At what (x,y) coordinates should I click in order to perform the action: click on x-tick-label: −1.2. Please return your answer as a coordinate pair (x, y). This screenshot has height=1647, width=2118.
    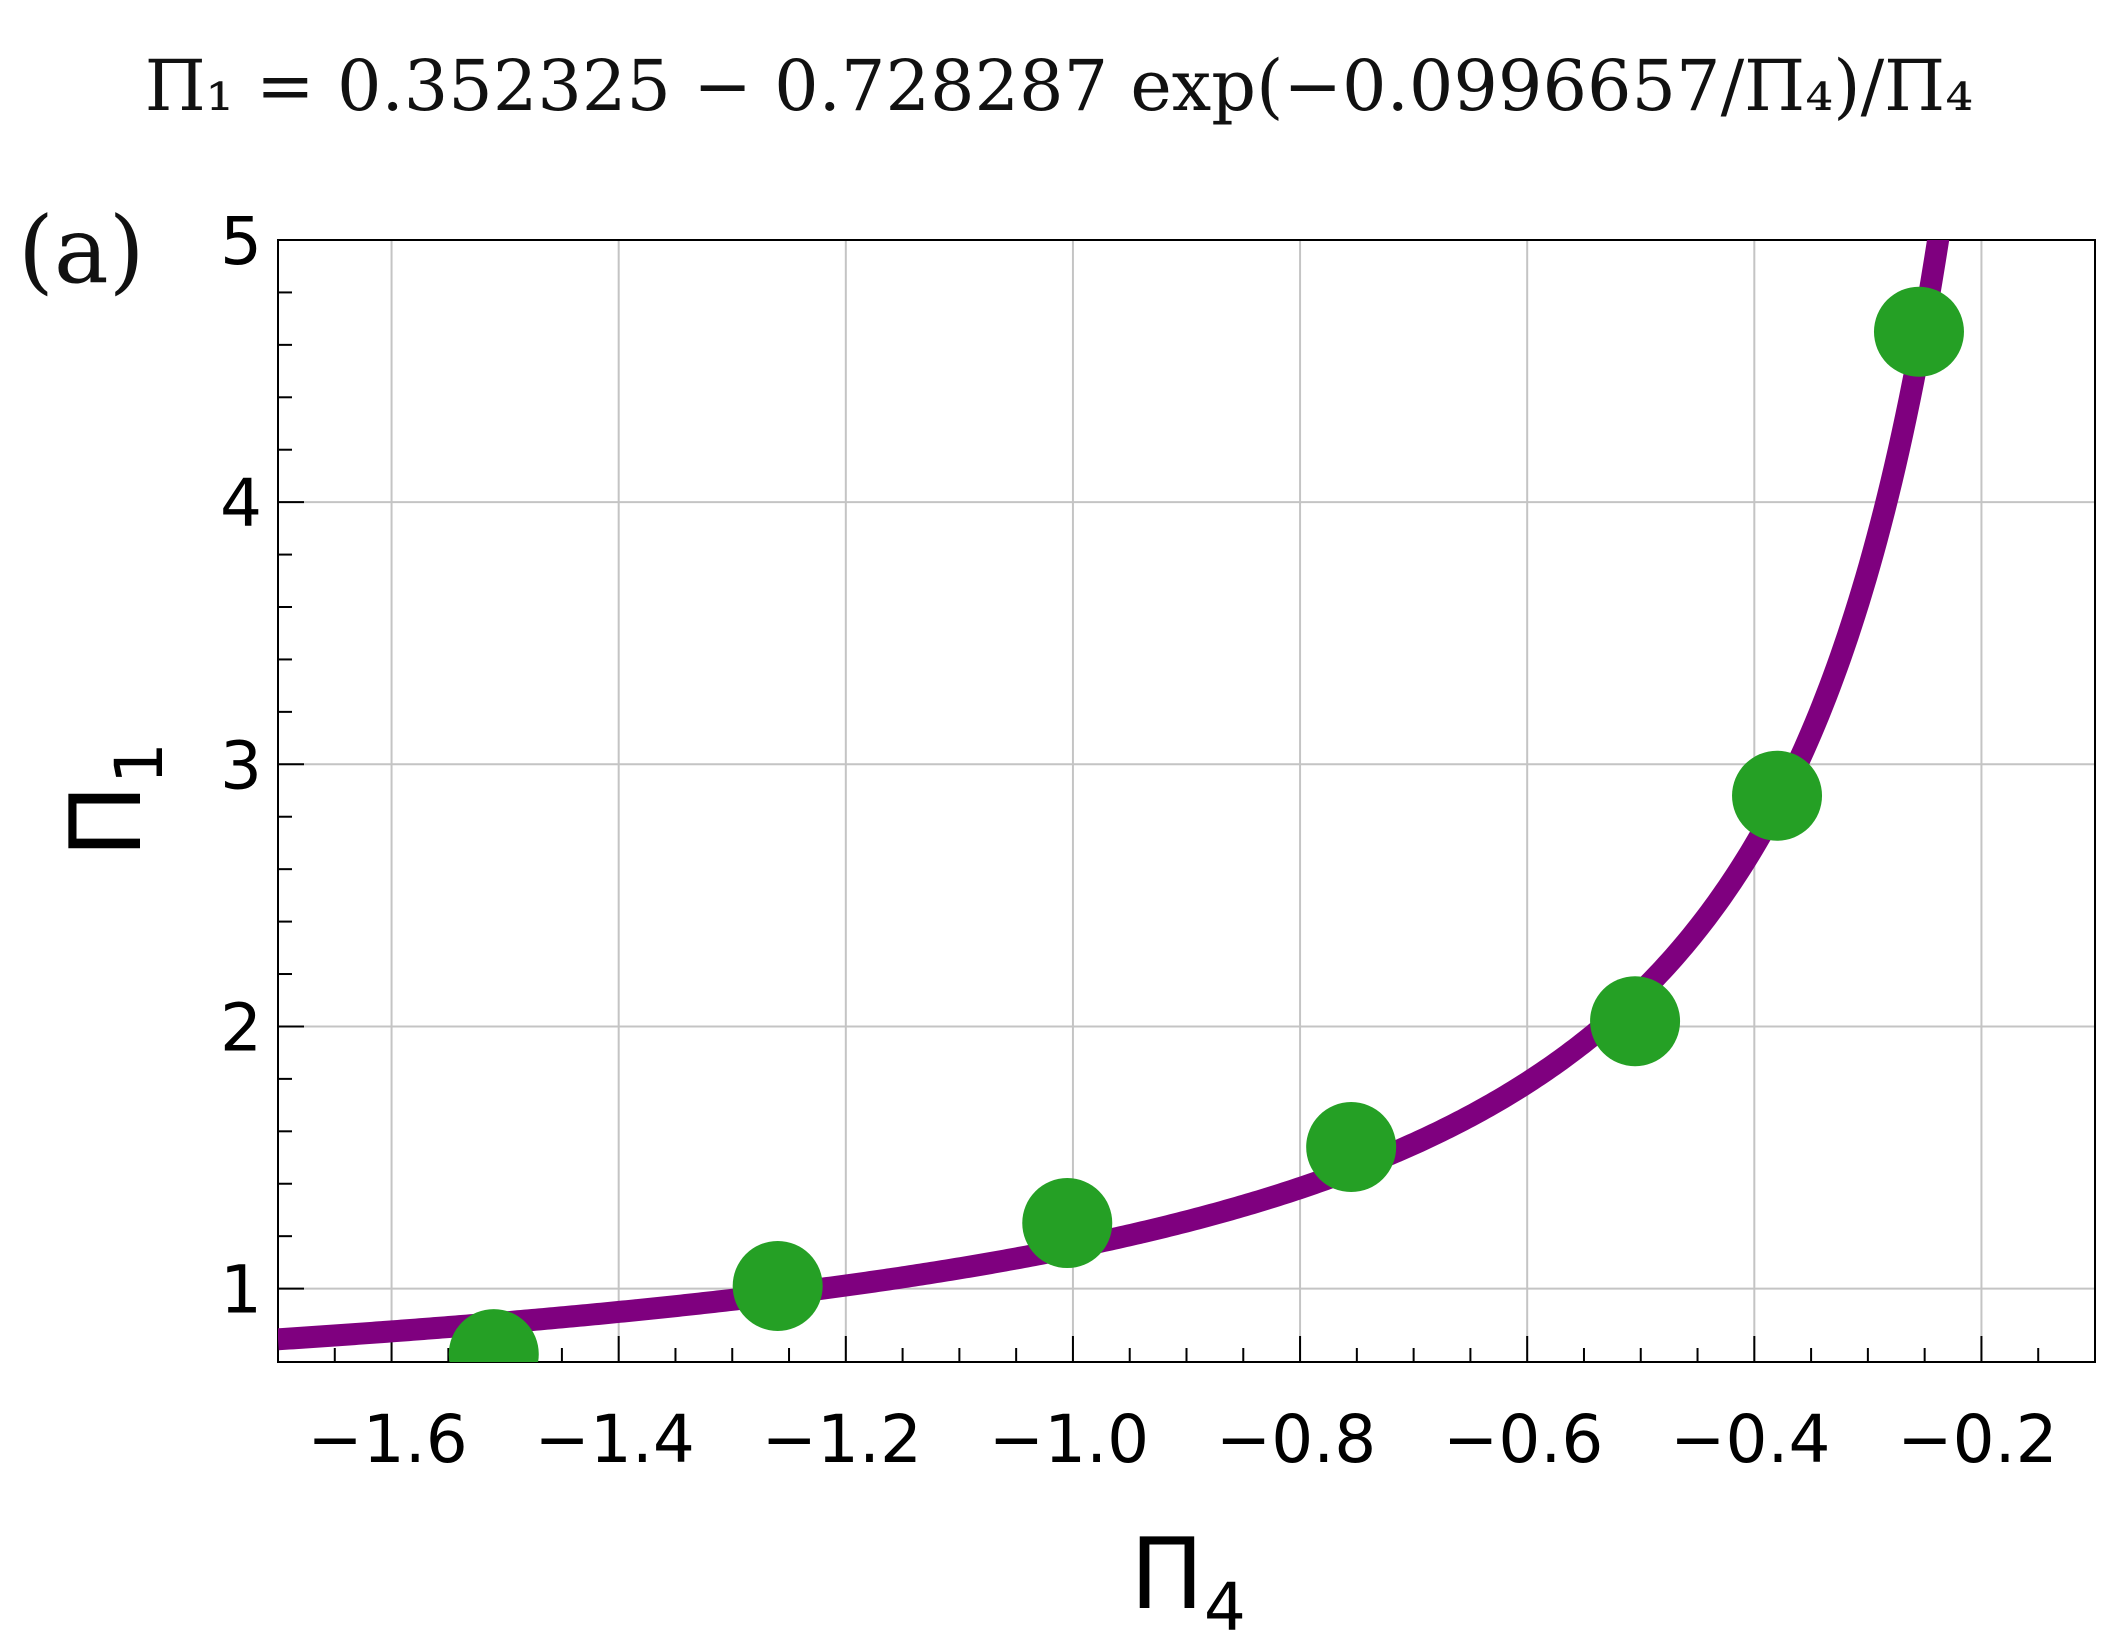
    Looking at the image, I should click on (842, 1439).